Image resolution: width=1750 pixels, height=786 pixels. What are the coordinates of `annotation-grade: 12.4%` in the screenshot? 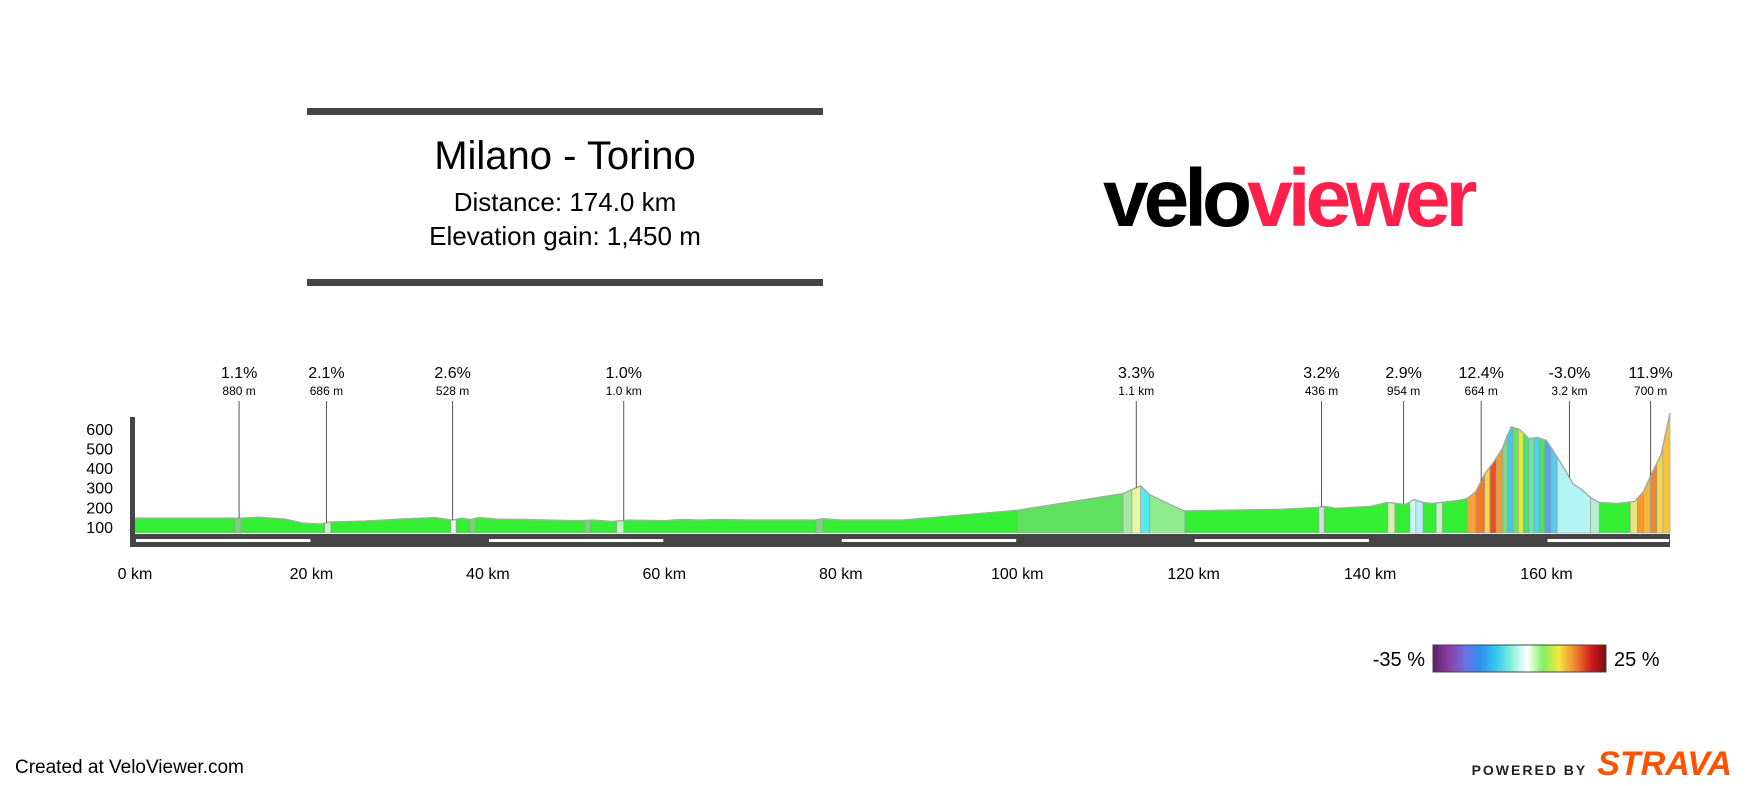 It's located at (1481, 373).